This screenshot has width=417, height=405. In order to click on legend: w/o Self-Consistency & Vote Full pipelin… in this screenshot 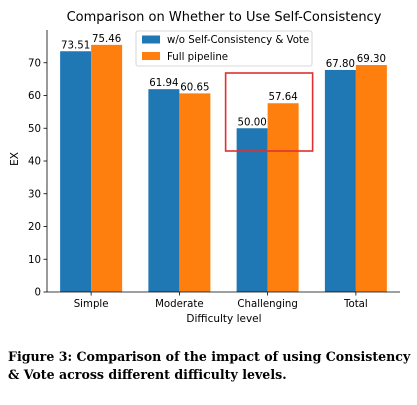, I will do `click(224, 48)`.